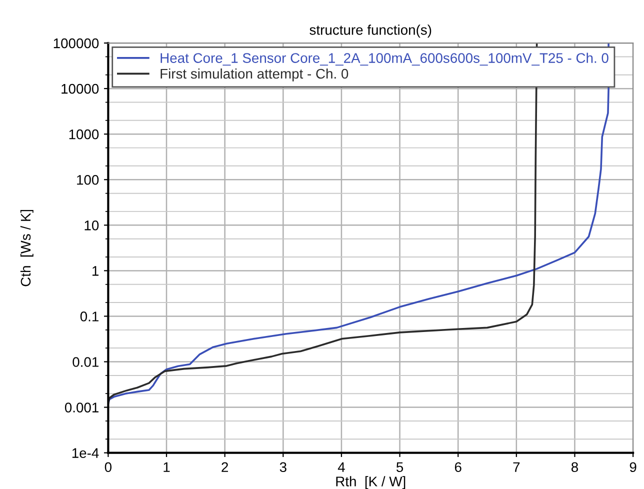 Image resolution: width=644 pixels, height=489 pixels. I want to click on y-axis-title: Cth [Ws / K], so click(27, 248).